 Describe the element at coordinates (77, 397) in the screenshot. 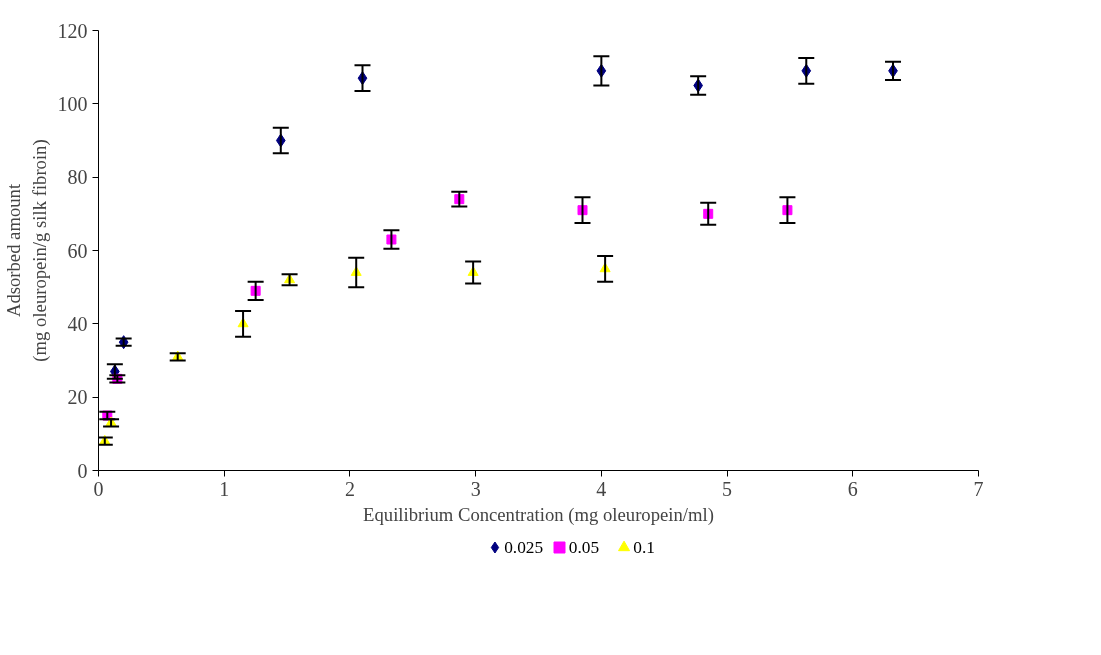

I see `y-tick-label: 20` at that location.